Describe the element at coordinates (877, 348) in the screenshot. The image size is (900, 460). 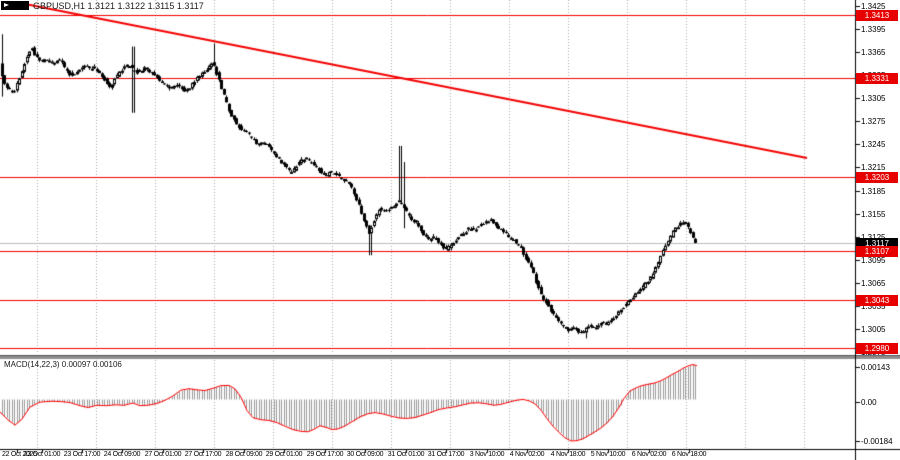
I see `price-level-box: 1.2980` at that location.